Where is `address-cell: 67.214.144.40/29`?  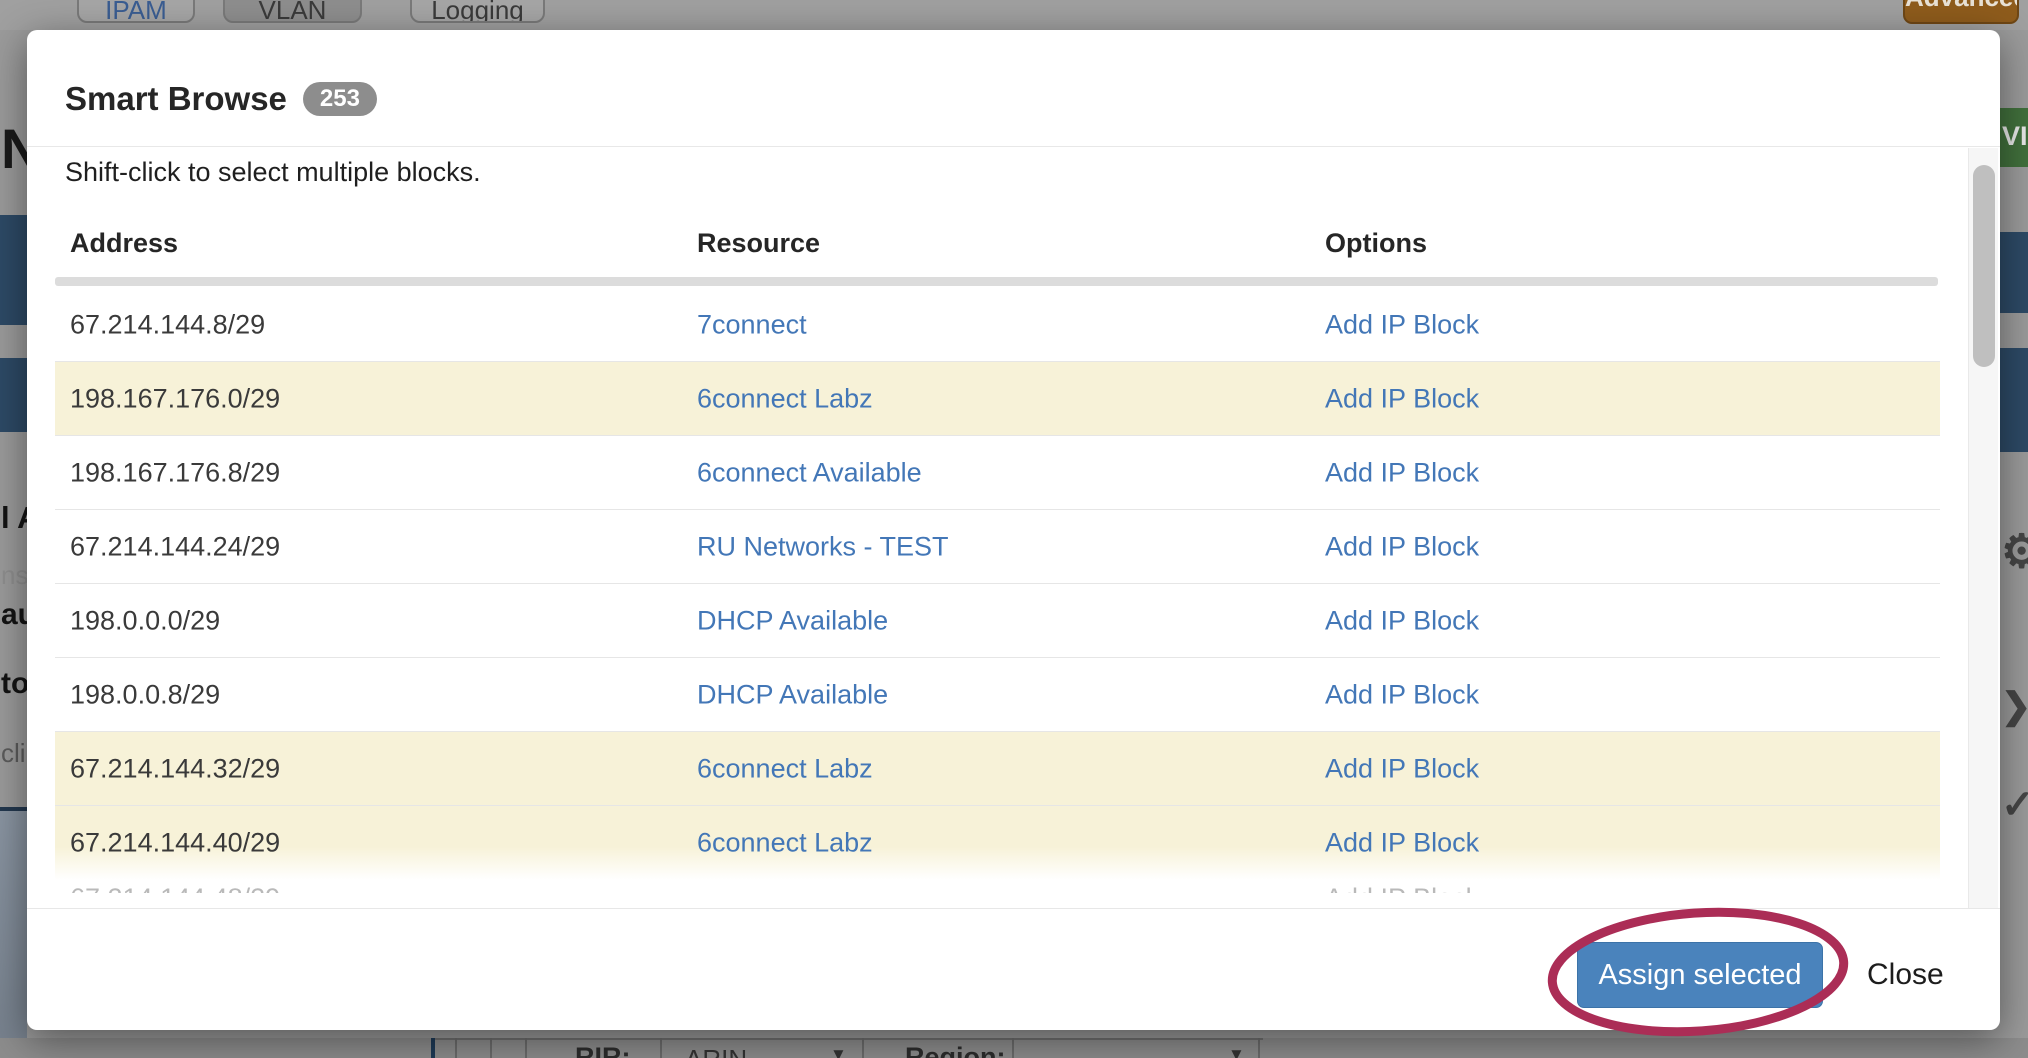
address-cell: 67.214.144.40/29 is located at coordinates (175, 842).